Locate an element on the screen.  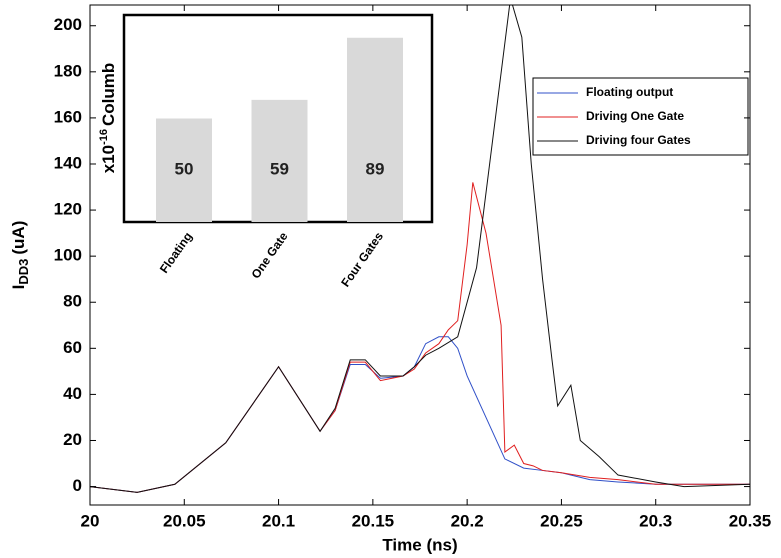
y-tick-label: 160 is located at coordinates (68, 116).